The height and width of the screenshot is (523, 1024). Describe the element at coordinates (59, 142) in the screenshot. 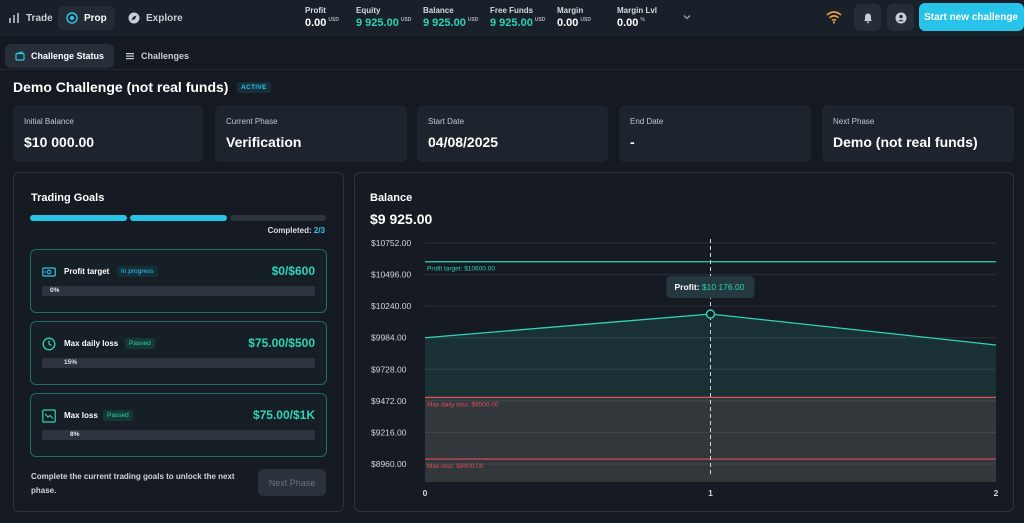

I see `card-value: $10 000.00` at that location.